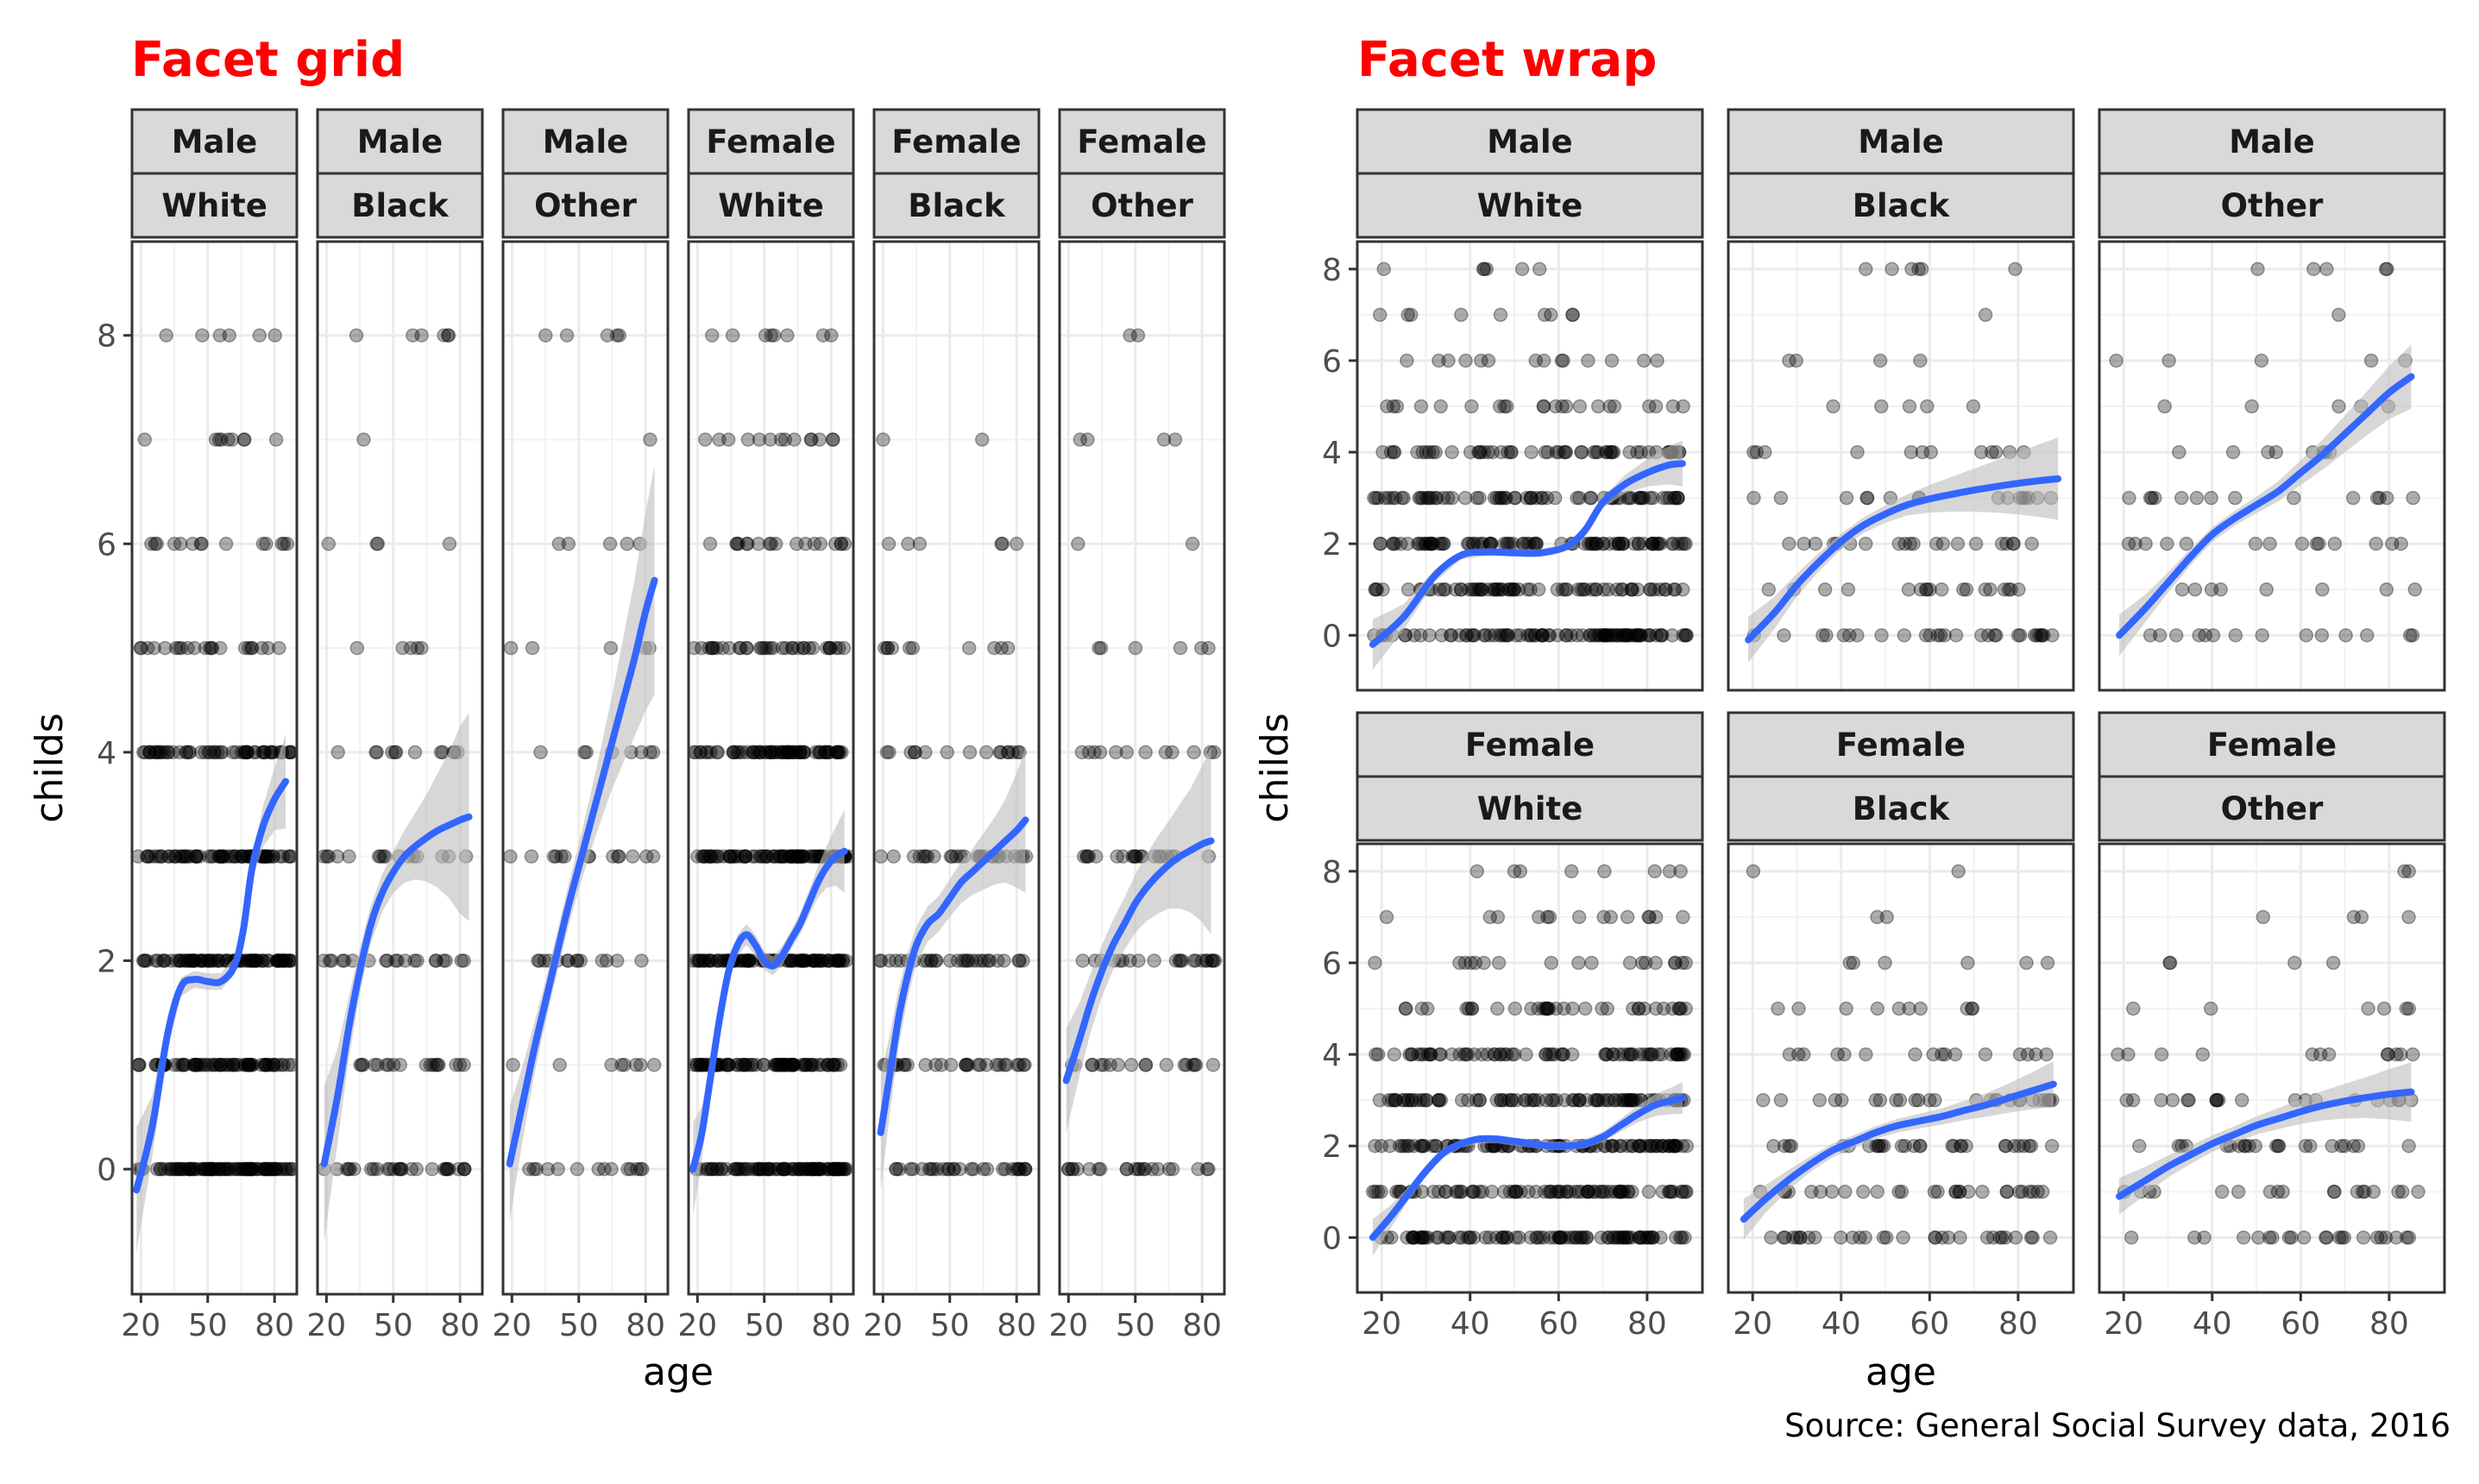  I want to click on confidence-ribbon, so click(1904, 550).